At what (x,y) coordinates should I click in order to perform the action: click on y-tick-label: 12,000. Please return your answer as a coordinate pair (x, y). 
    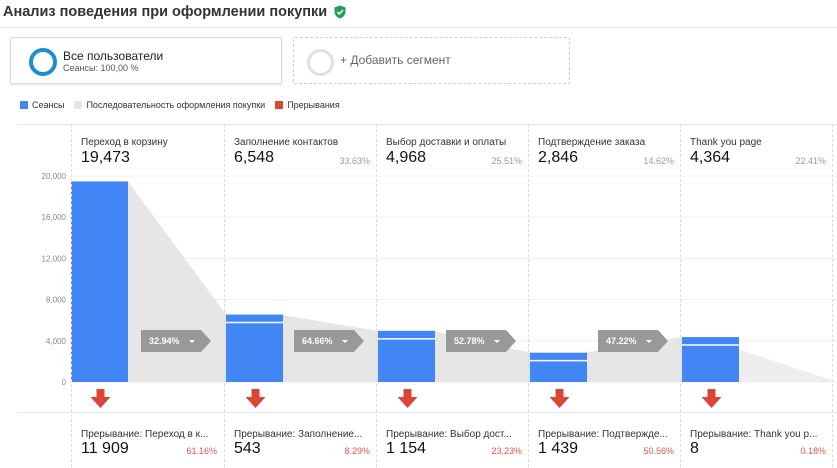
    Looking at the image, I should click on (54, 258).